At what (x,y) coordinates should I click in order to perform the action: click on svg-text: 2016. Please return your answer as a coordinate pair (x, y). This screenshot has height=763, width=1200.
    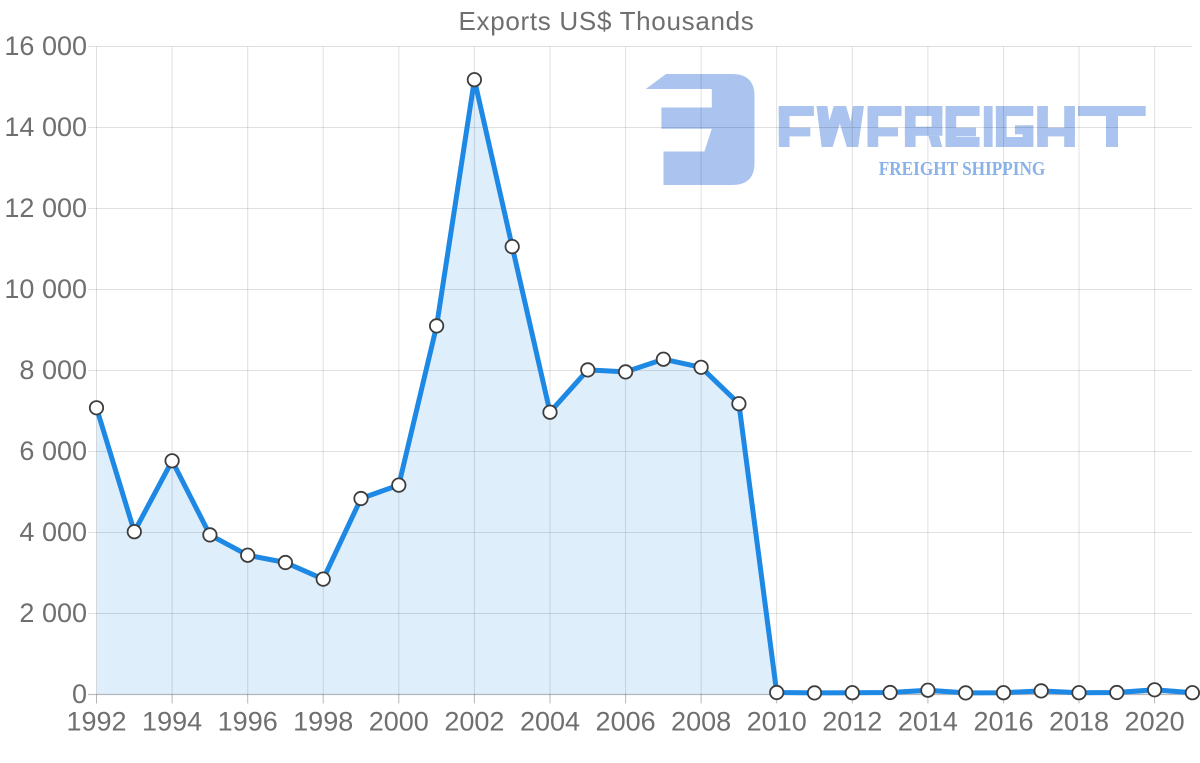
    Looking at the image, I should click on (1003, 722).